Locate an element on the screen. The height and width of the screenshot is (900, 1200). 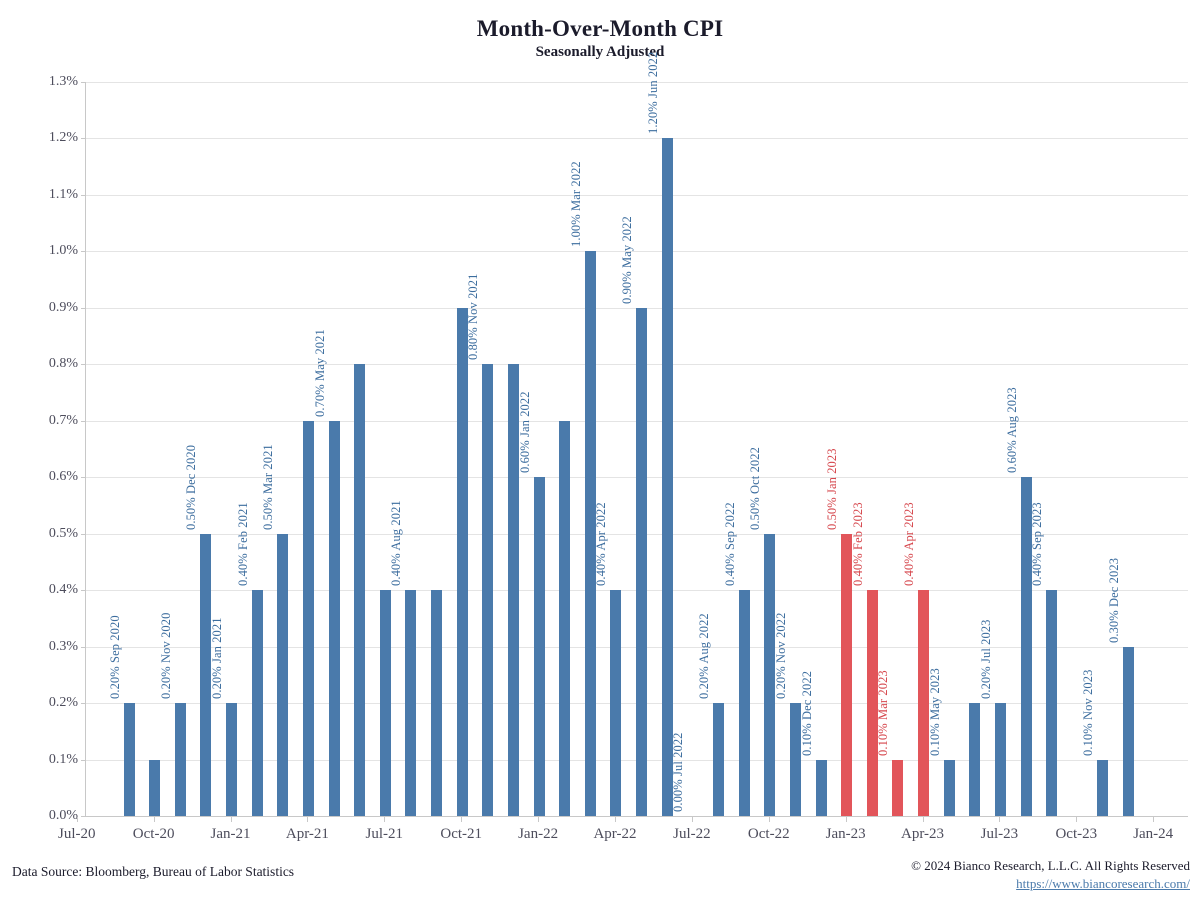
bar-jan-2022 is located at coordinates (539, 646).